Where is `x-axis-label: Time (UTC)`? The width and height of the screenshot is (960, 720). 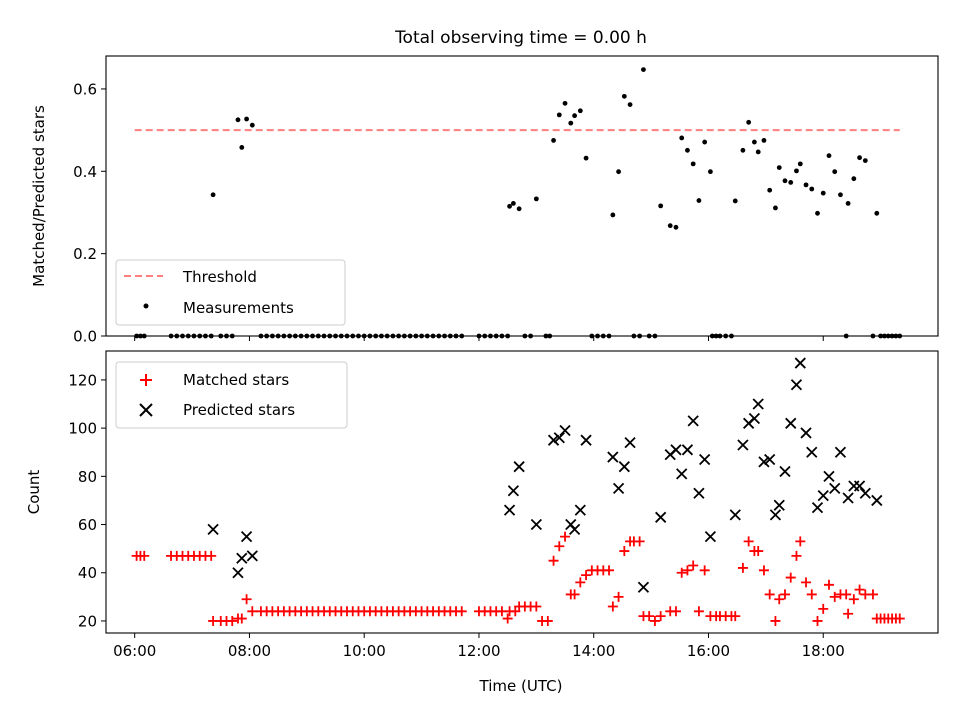 x-axis-label: Time (UTC) is located at coordinates (521, 686).